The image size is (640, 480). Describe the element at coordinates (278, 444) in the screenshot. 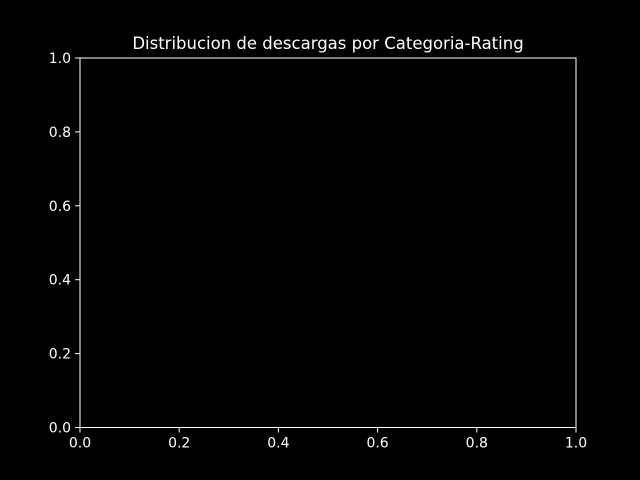

I see `x-tick-label: 0.4` at that location.